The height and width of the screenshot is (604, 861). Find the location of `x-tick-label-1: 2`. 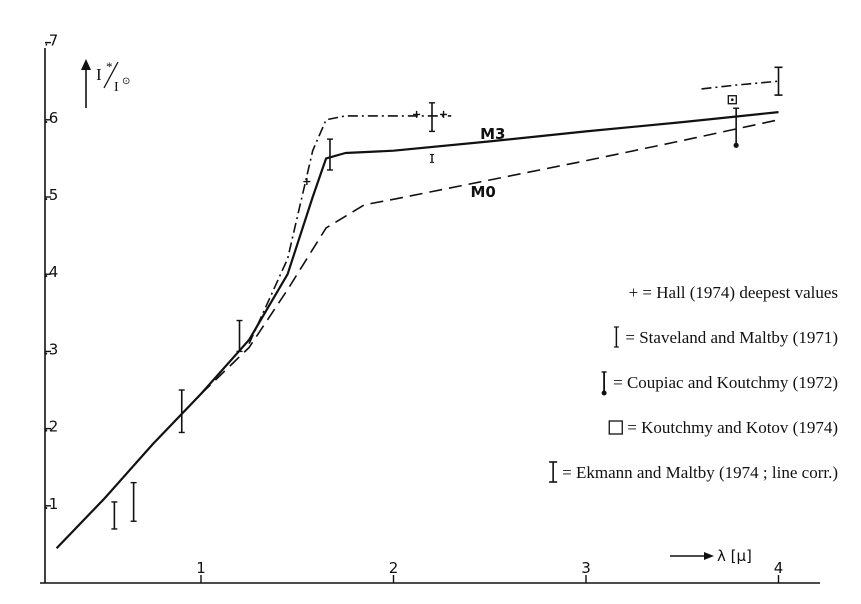

x-tick-label-1: 2 is located at coordinates (394, 568).